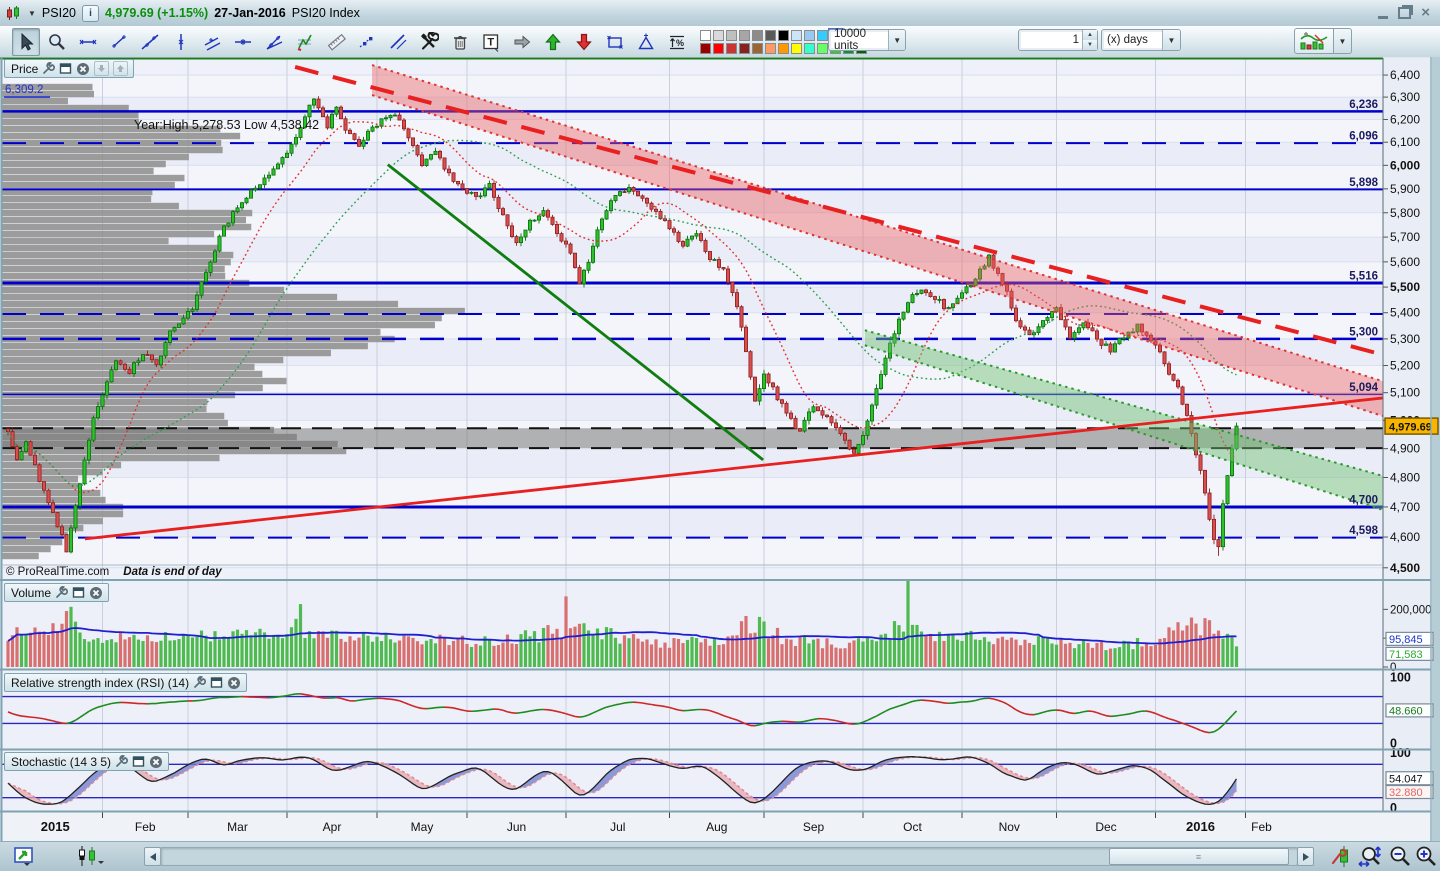 Image resolution: width=1440 pixels, height=871 pixels. I want to click on tool-channel-button, so click(212, 42).